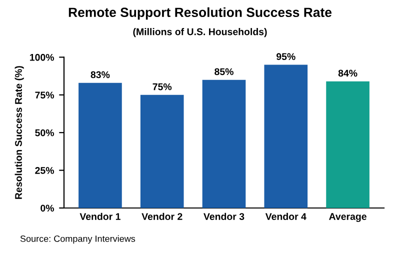 The image size is (400, 260). Describe the element at coordinates (348, 73) in the screenshot. I see `data-label: 84%` at that location.